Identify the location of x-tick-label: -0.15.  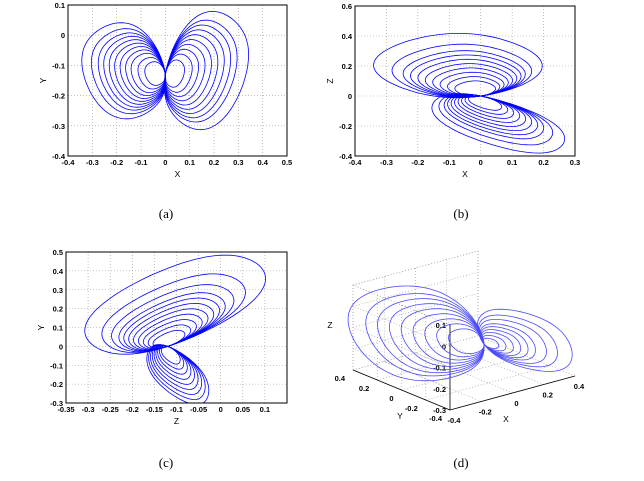
(154, 409).